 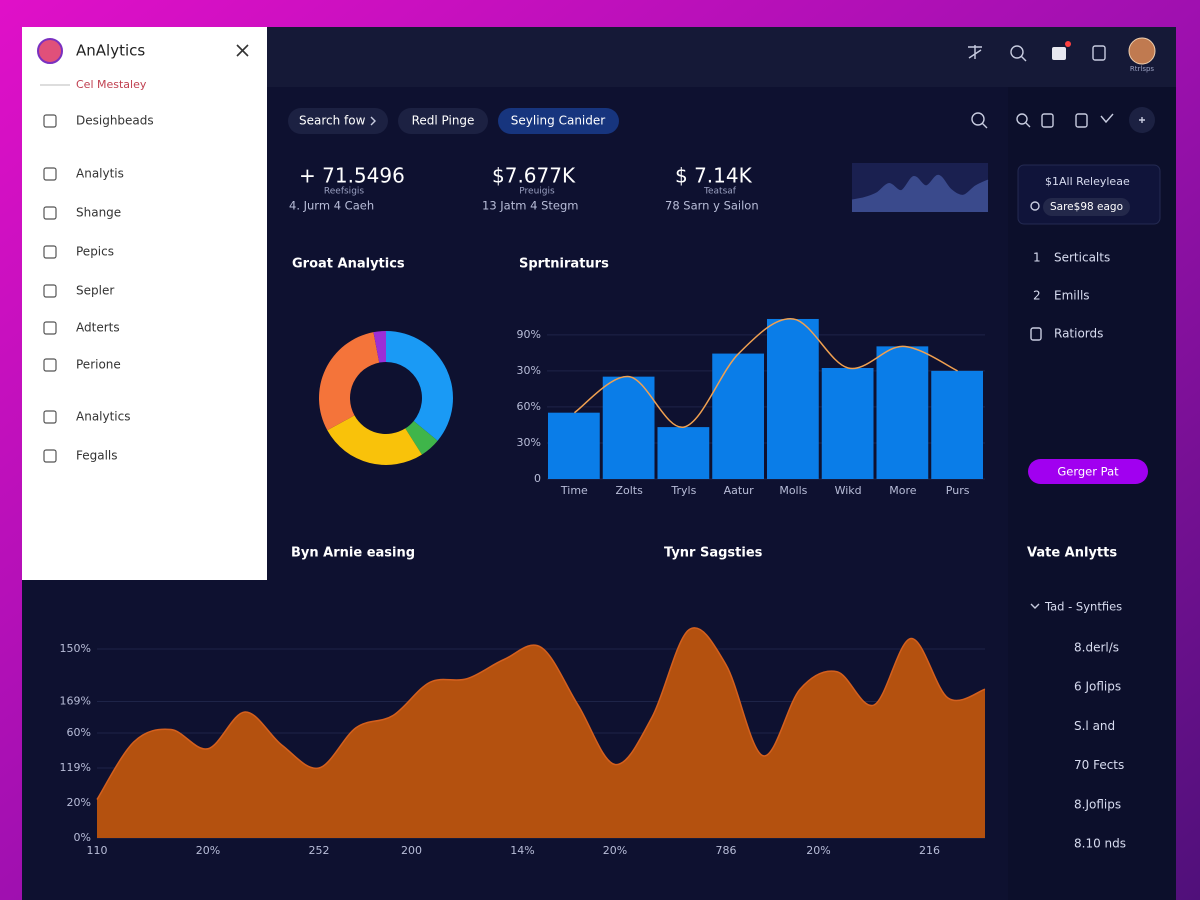 I want to click on x-tick-label: 14%, so click(x=522, y=850).